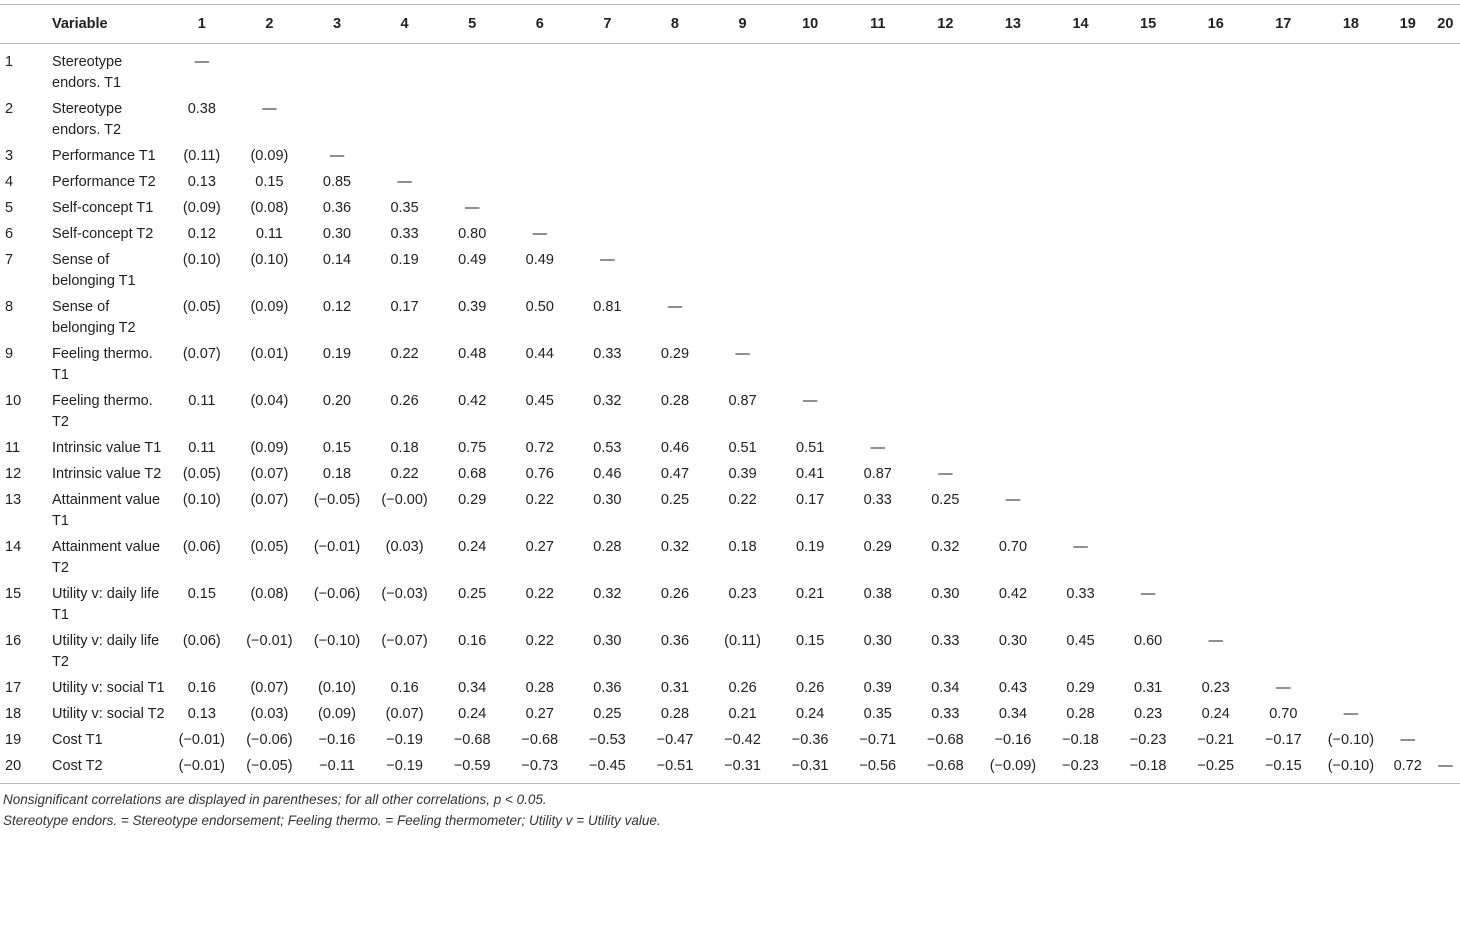 Image resolution: width=1460 pixels, height=940 pixels. I want to click on correlation-cell: 0.46, so click(675, 448).